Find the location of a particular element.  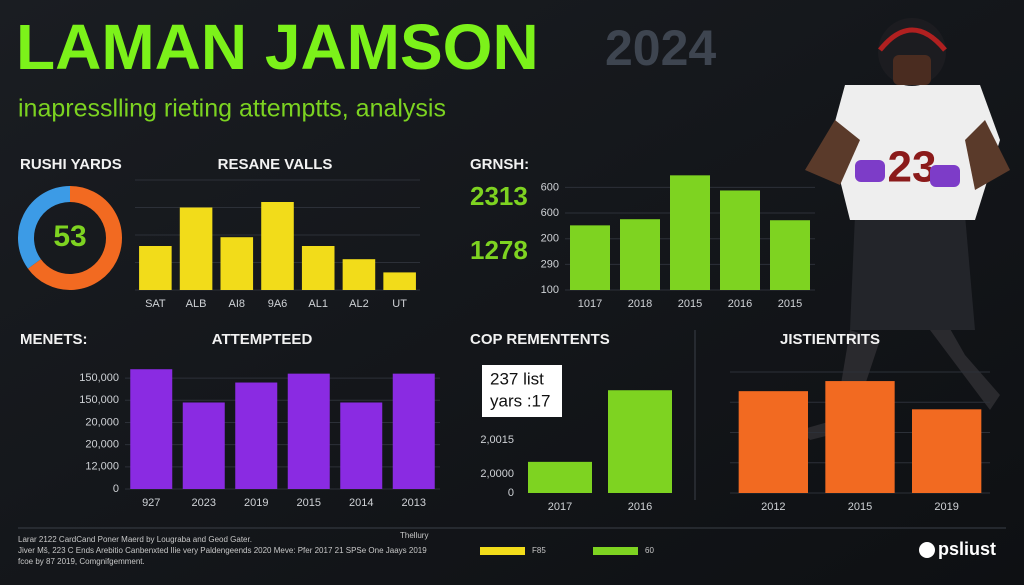

x-tick-label: UT is located at coordinates (399, 304).